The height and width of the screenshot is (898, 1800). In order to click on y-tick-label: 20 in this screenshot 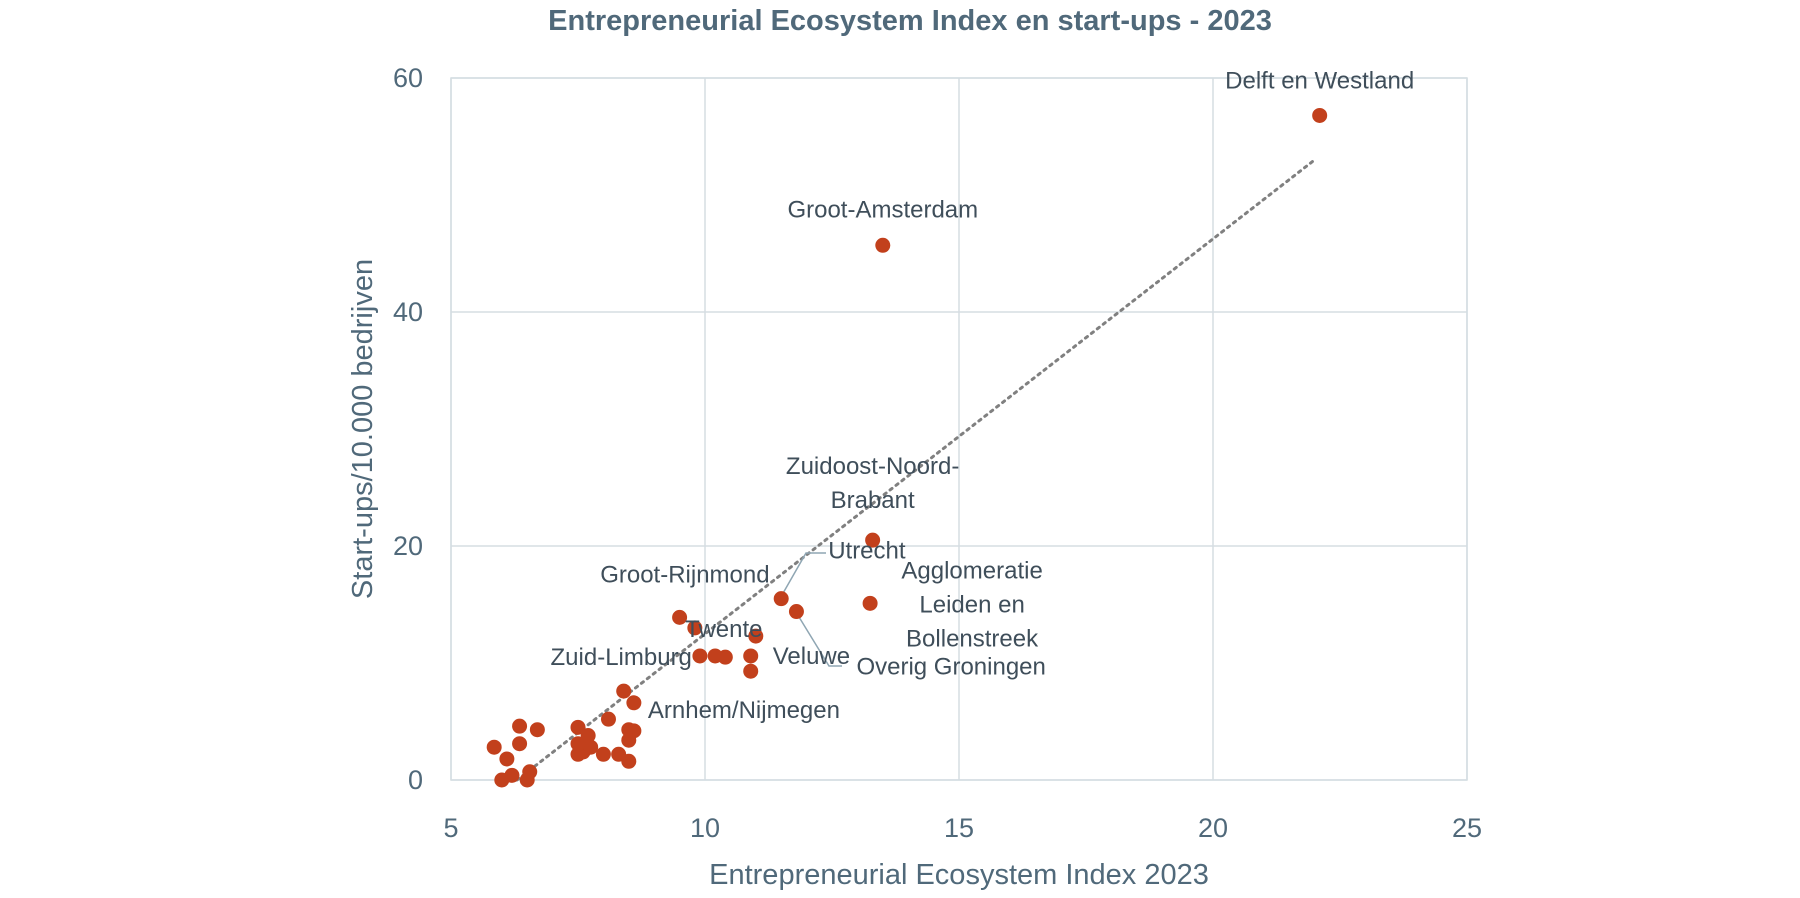, I will do `click(408, 546)`.